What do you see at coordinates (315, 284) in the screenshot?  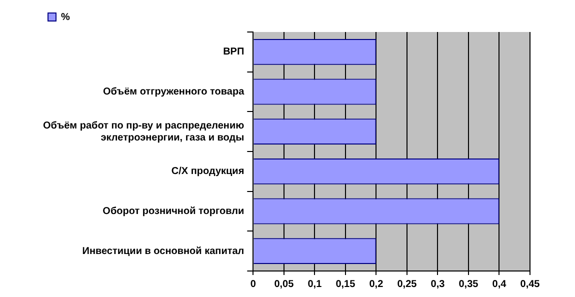 I see `x-tick-label: 0,1` at bounding box center [315, 284].